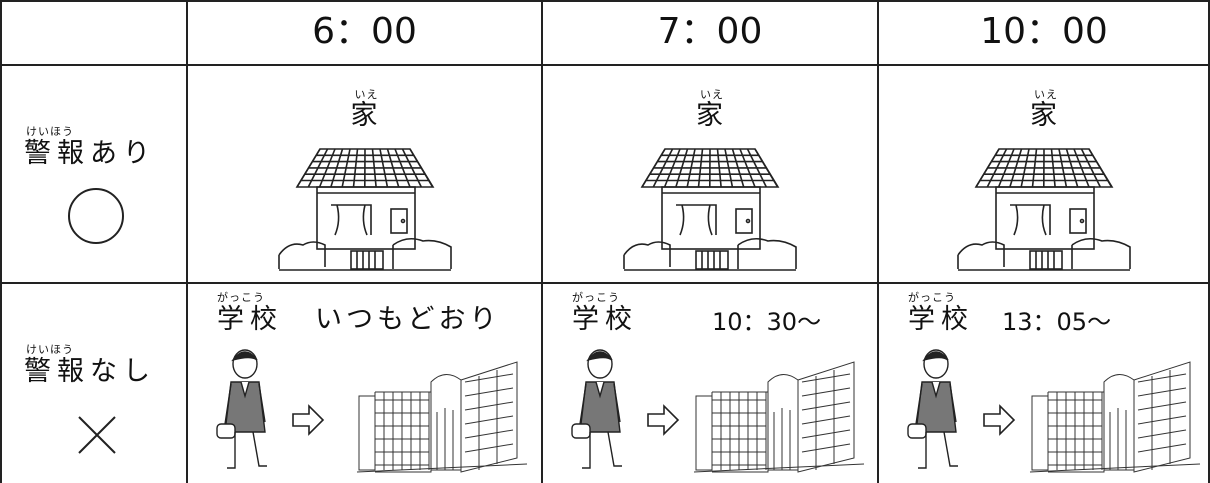  What do you see at coordinates (1057, 322) in the screenshot?
I see `cell-note: 13：05～` at bounding box center [1057, 322].